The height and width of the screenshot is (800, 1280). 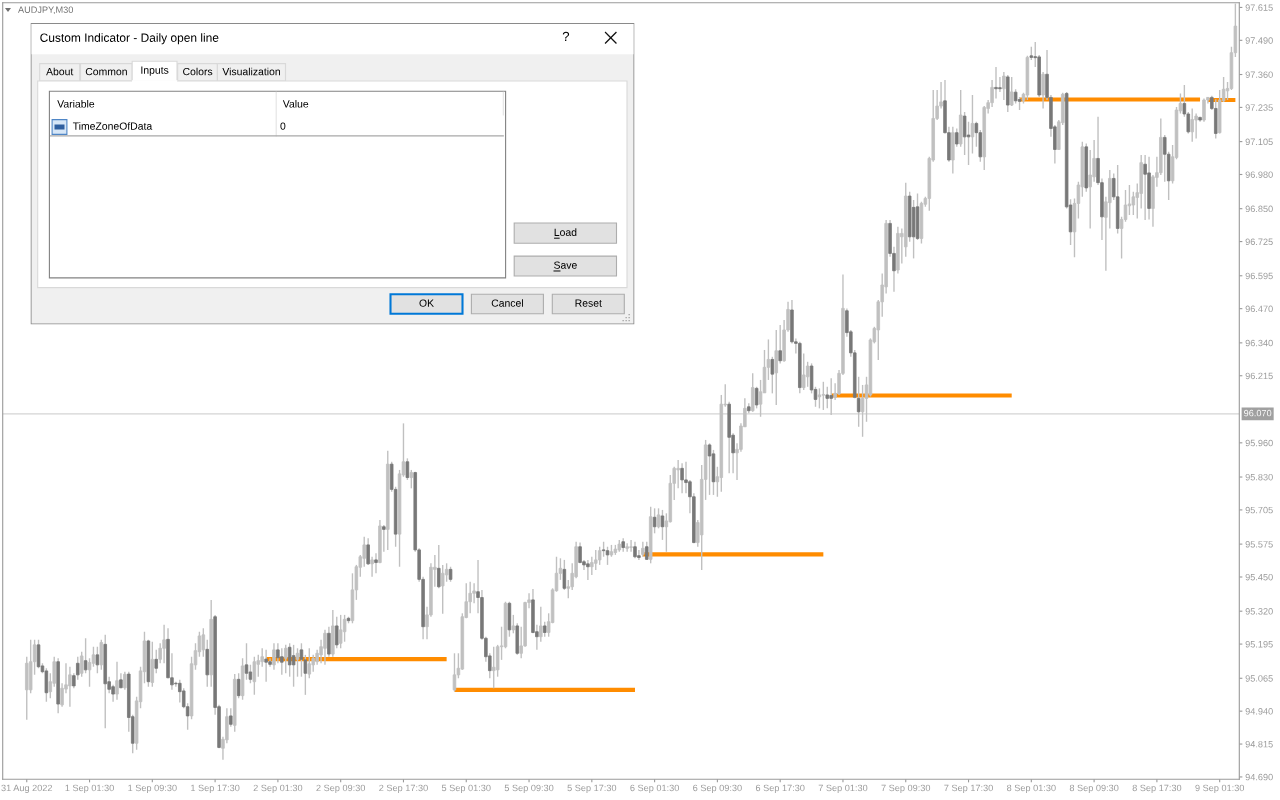 I want to click on x-tick-label: 7 Sep 17:30, so click(x=968, y=788).